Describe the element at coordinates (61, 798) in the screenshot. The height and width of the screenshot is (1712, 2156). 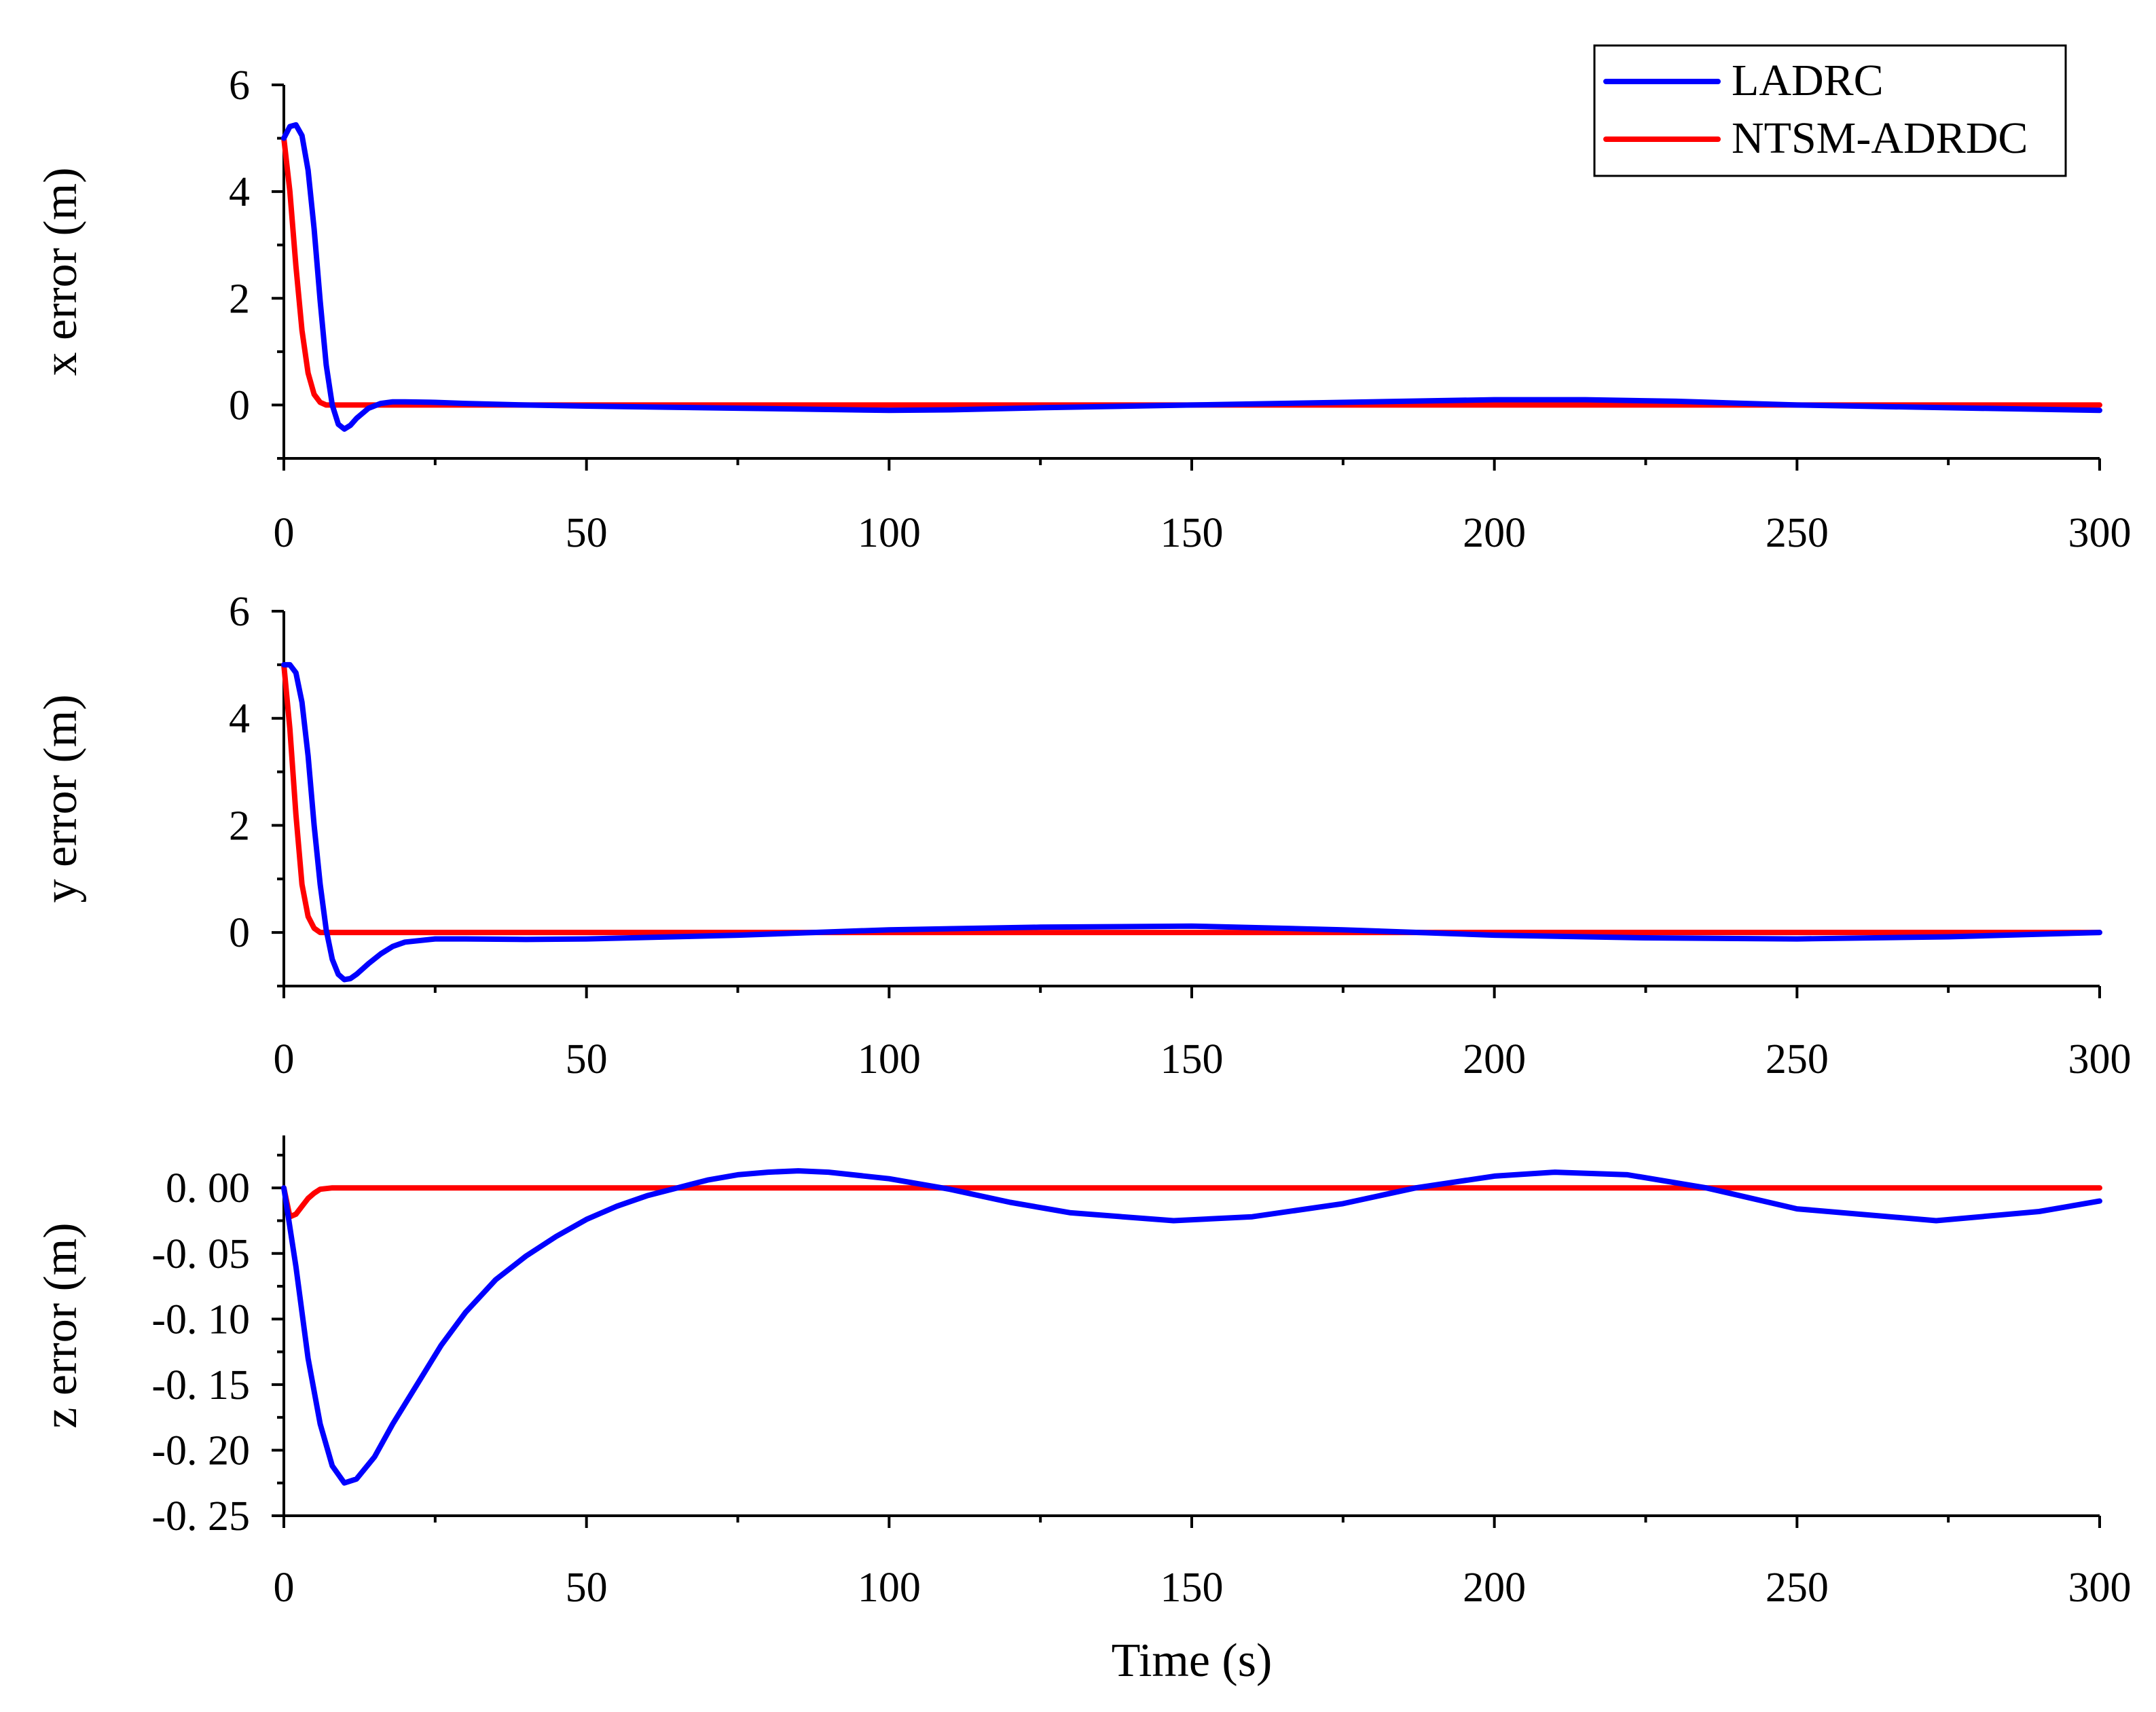
I see `y-axis-title: y error (m)` at that location.